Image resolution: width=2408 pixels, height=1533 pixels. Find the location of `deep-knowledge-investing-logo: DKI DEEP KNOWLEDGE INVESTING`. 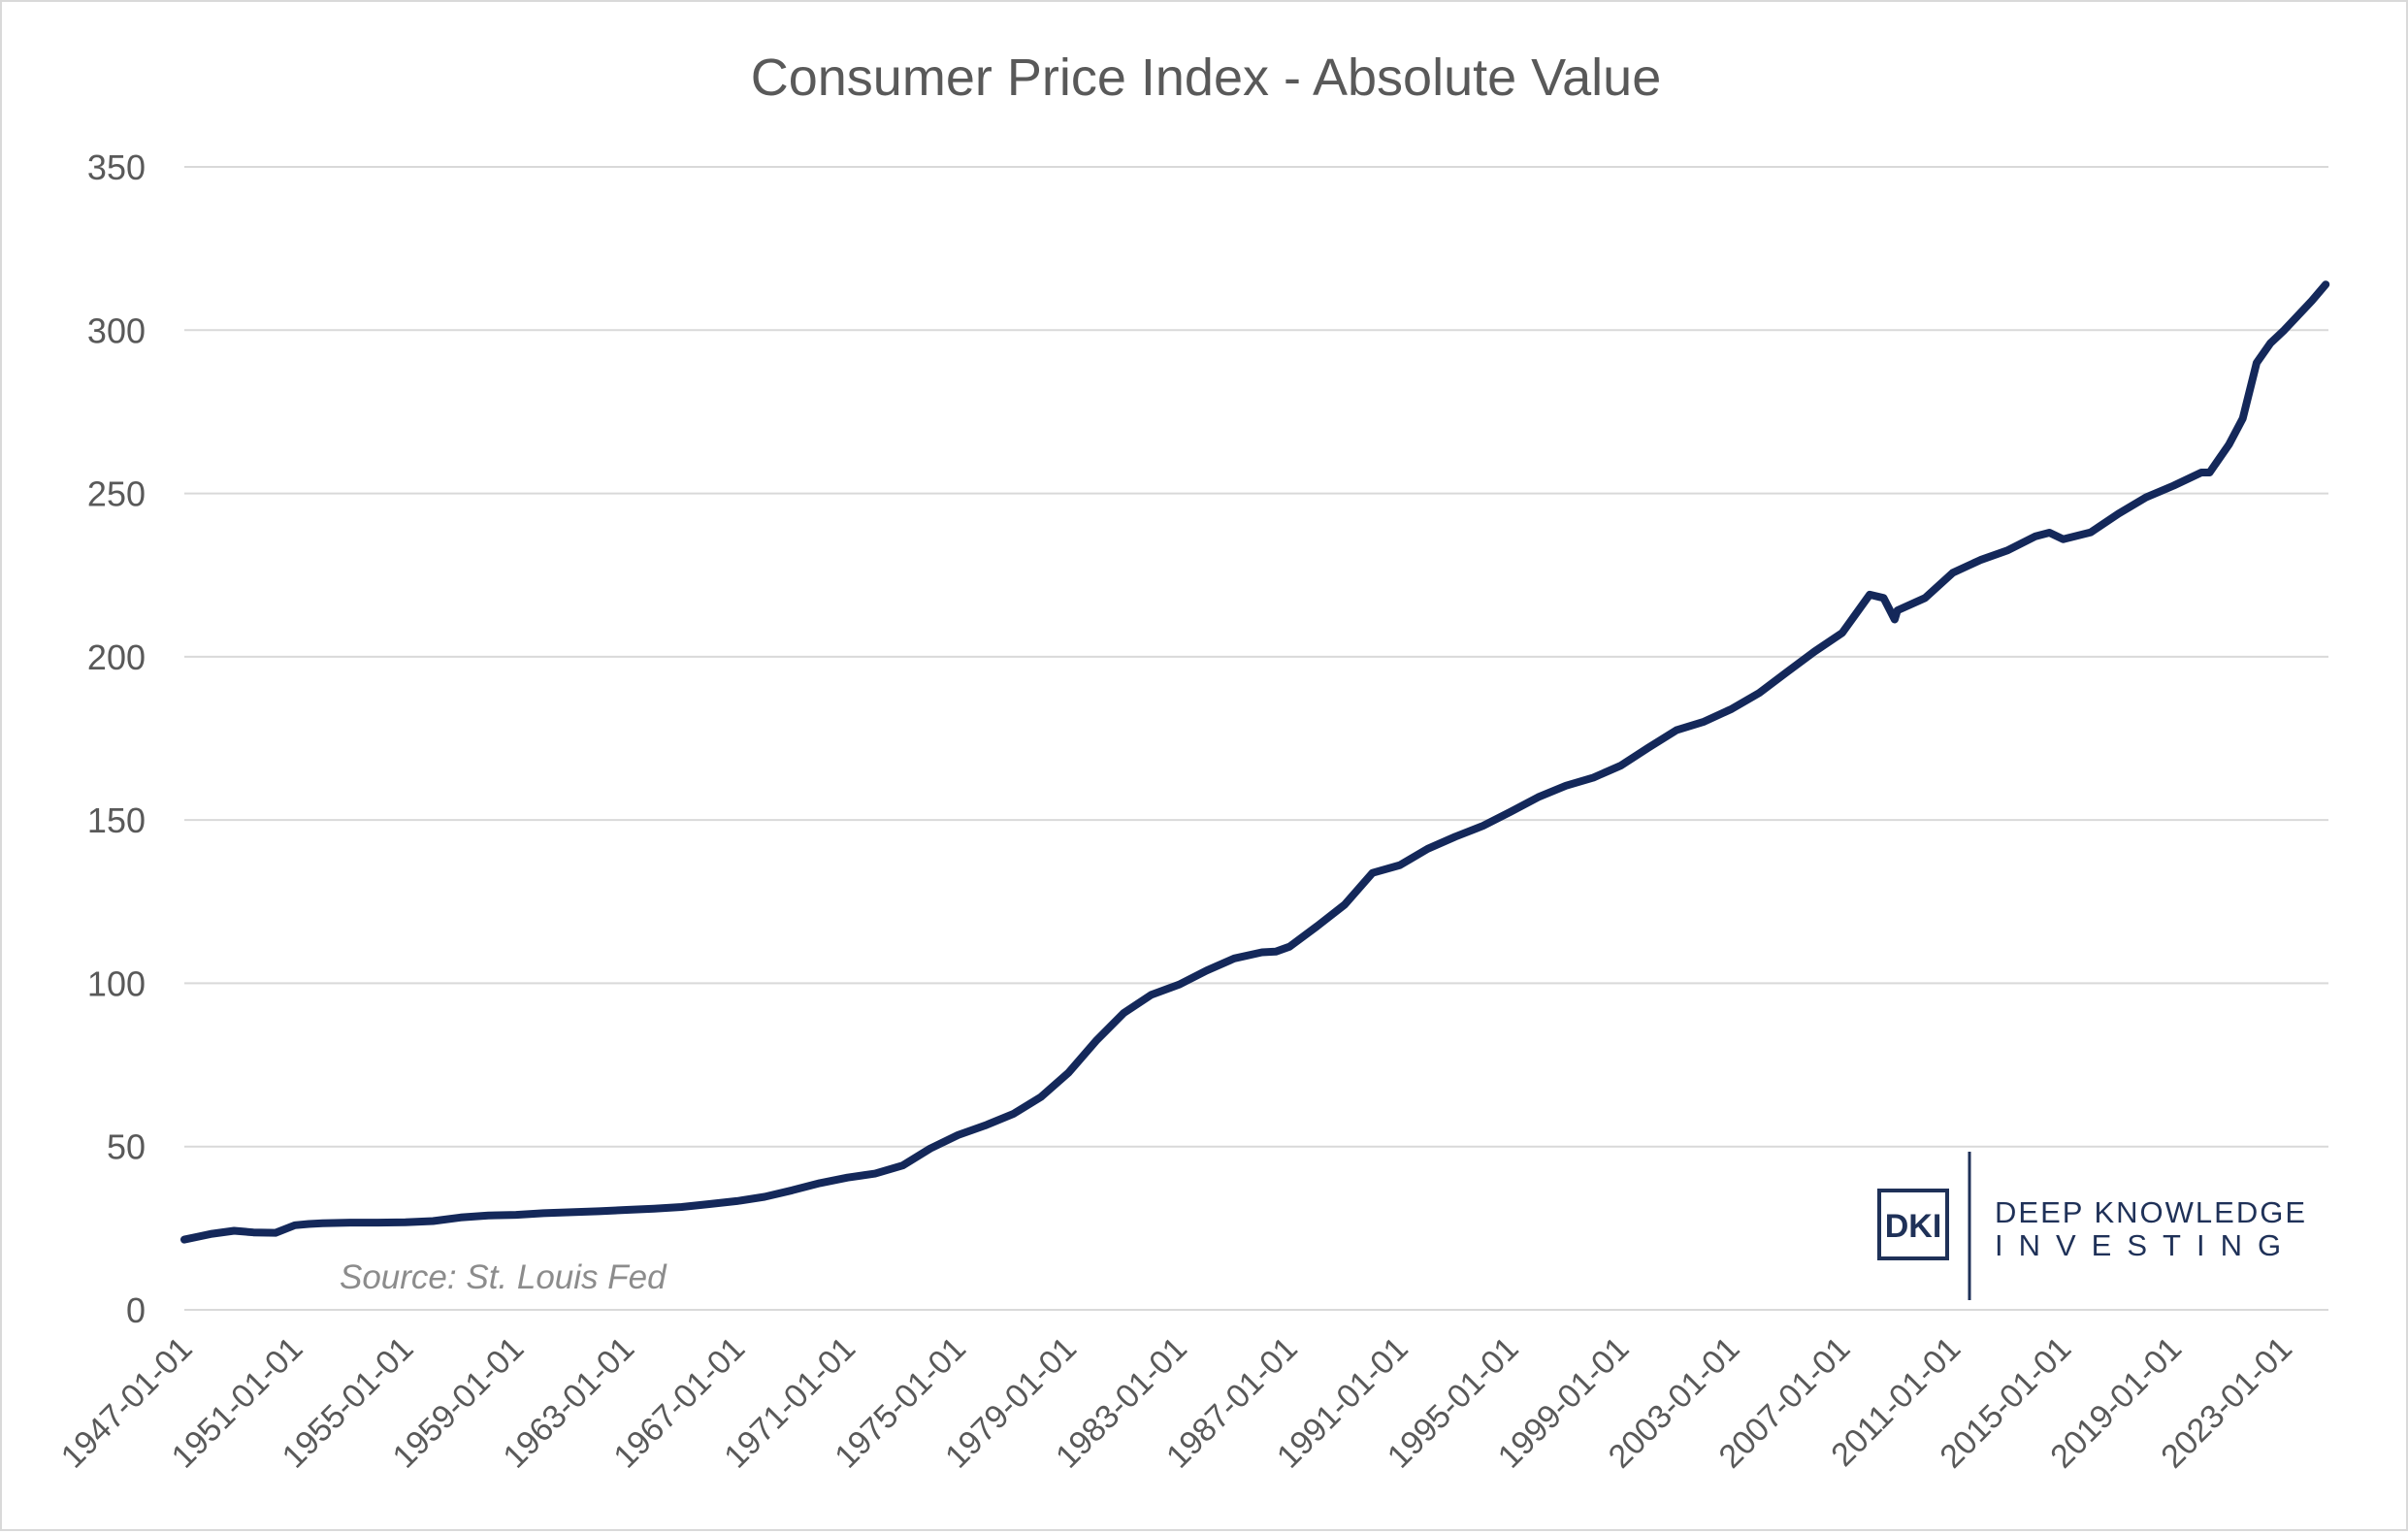

deep-knowledge-investing-logo: DKI DEEP KNOWLEDGE INVESTING is located at coordinates (2092, 1226).